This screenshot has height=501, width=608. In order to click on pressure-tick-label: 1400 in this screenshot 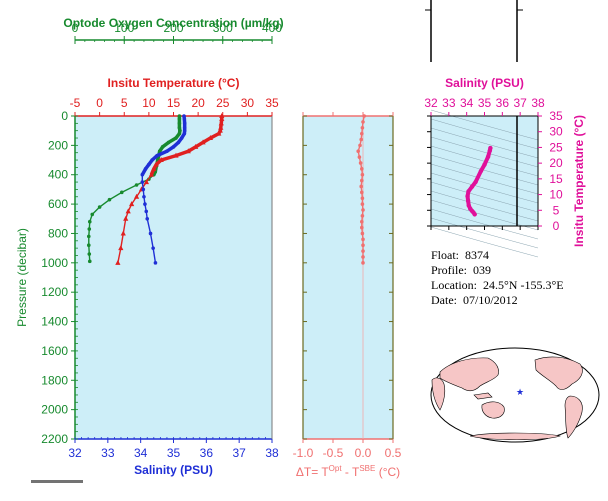, I will do `click(54, 322)`.